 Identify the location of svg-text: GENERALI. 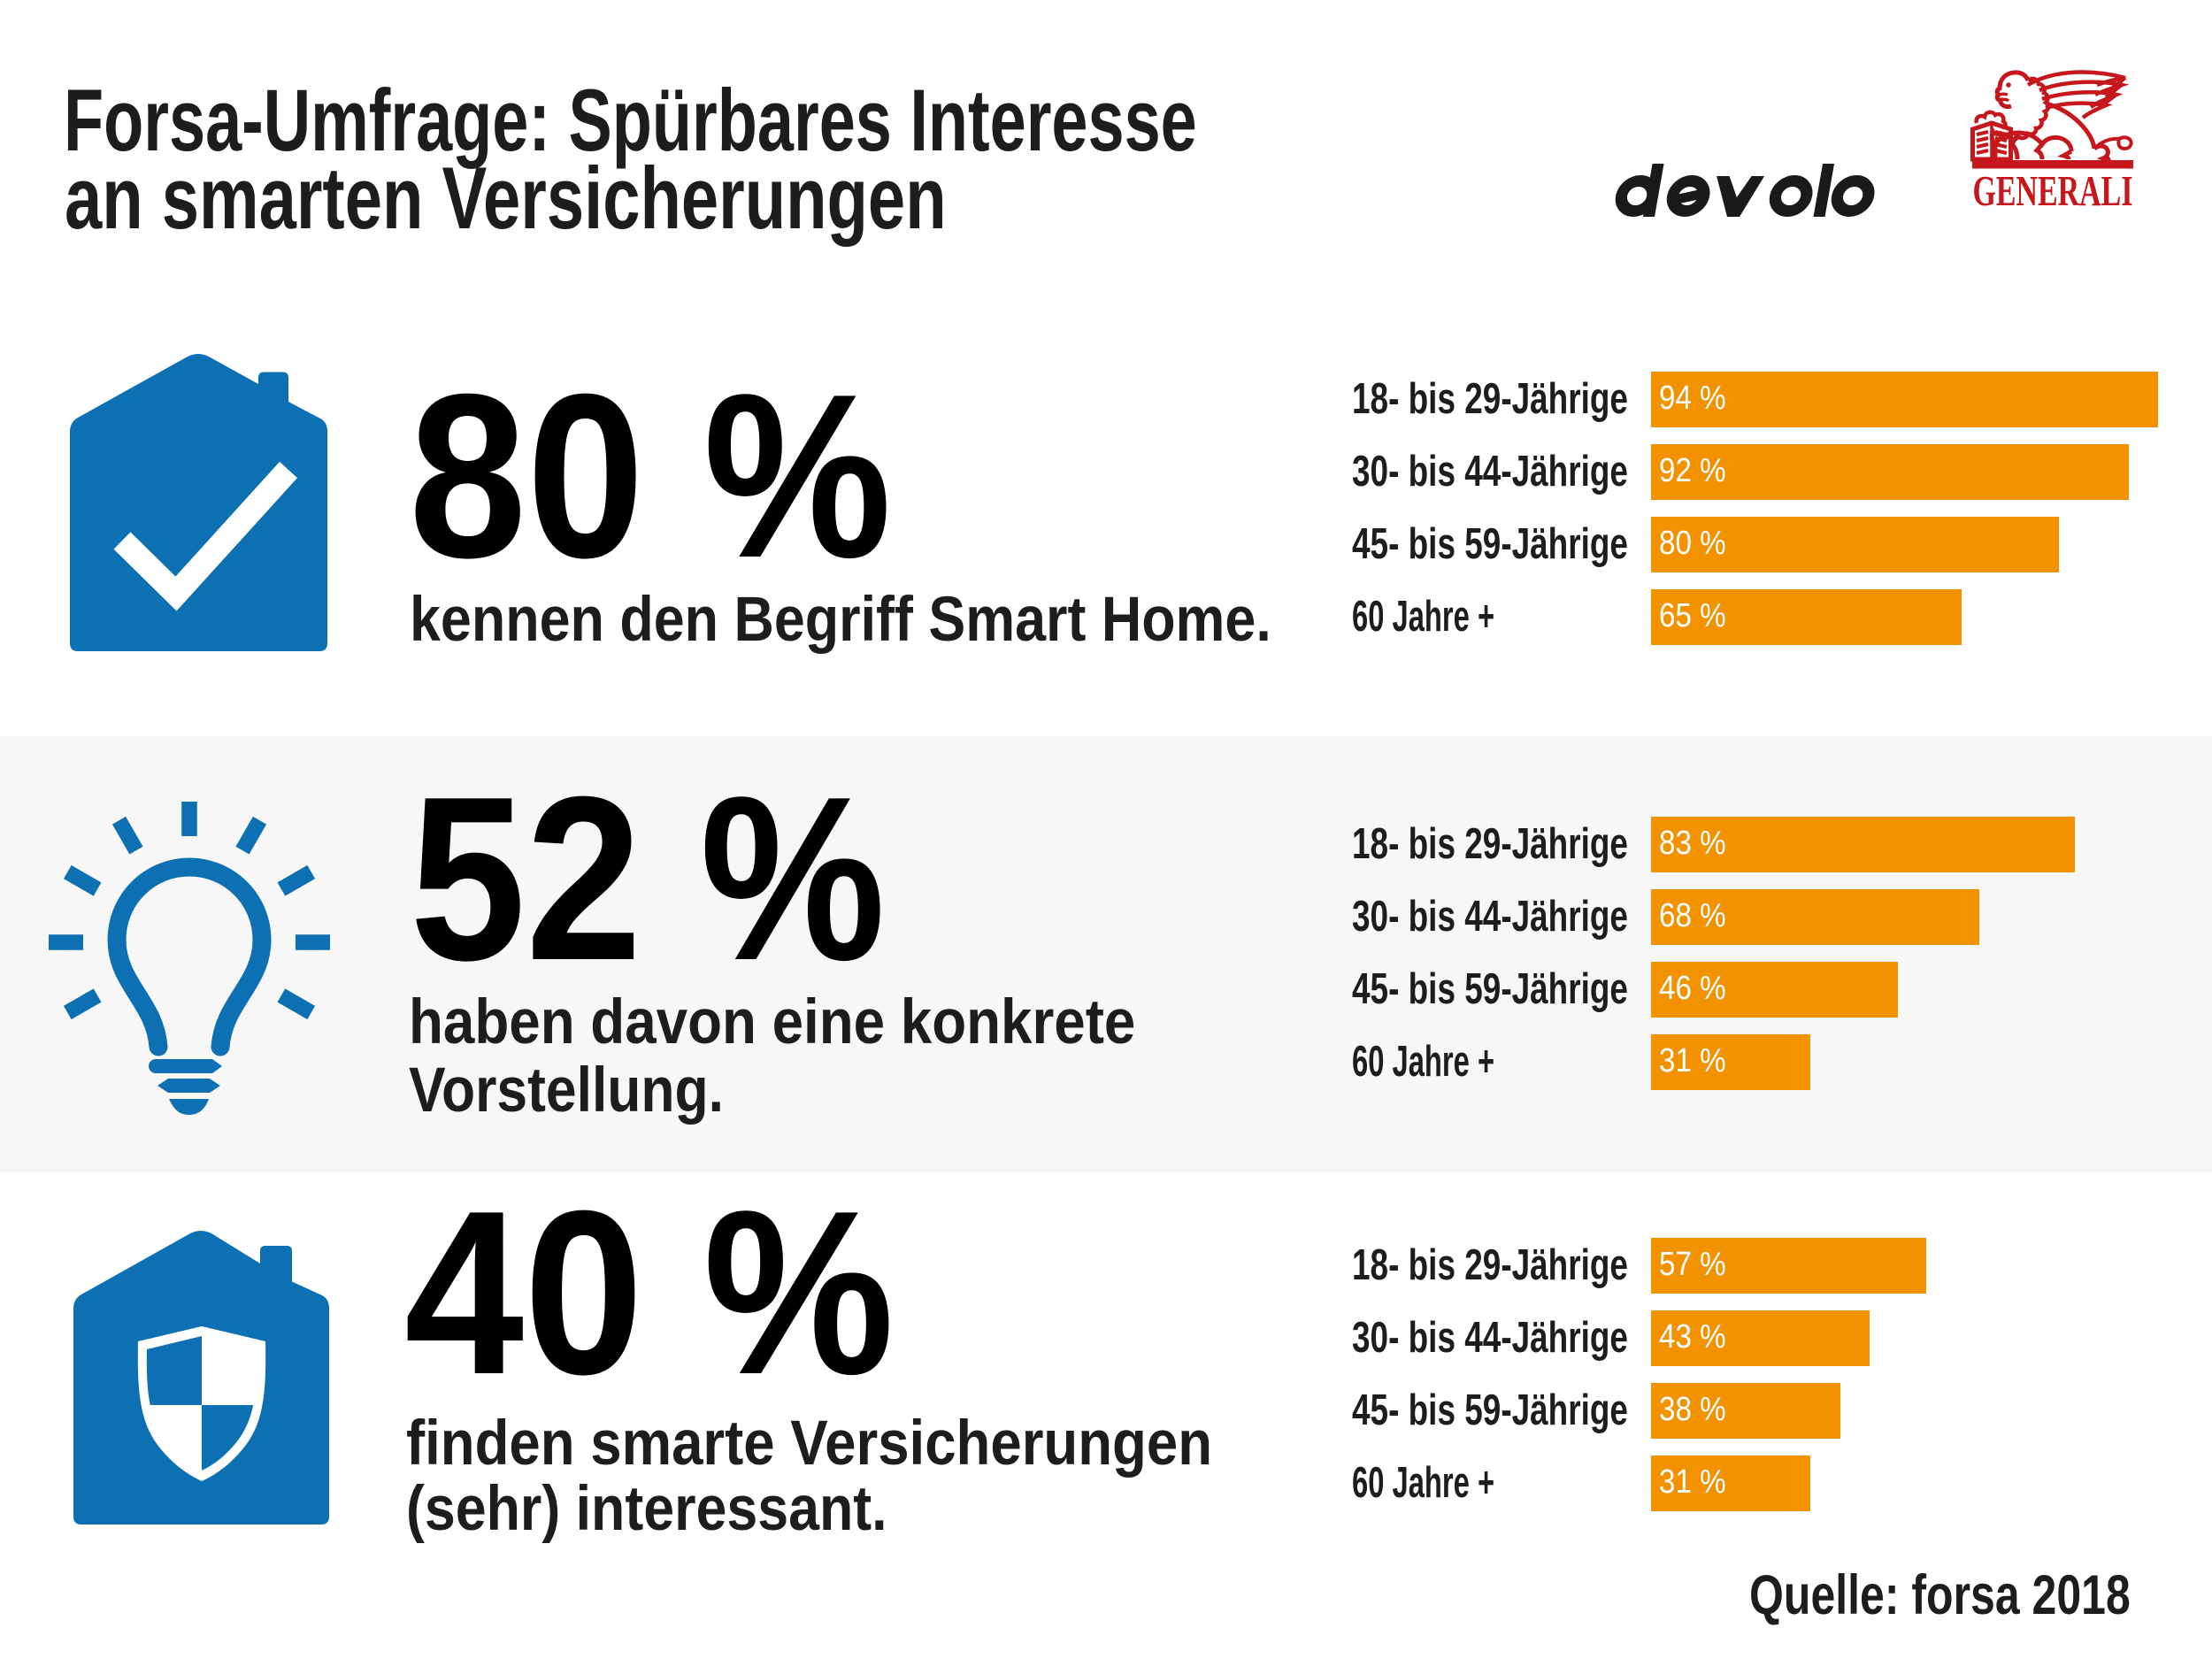
(2052, 190).